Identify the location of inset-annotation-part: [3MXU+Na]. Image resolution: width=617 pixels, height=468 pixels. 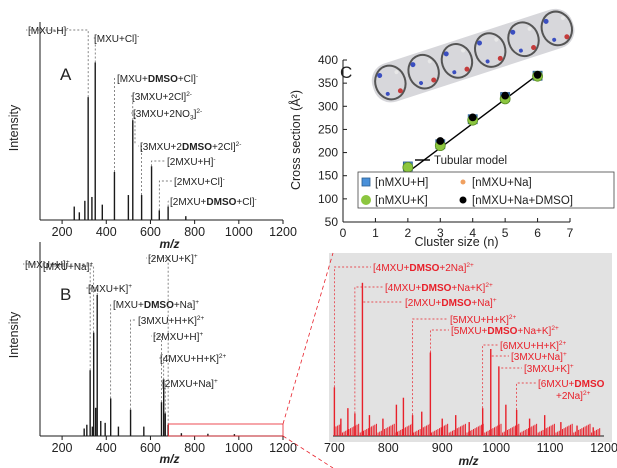
(537, 357).